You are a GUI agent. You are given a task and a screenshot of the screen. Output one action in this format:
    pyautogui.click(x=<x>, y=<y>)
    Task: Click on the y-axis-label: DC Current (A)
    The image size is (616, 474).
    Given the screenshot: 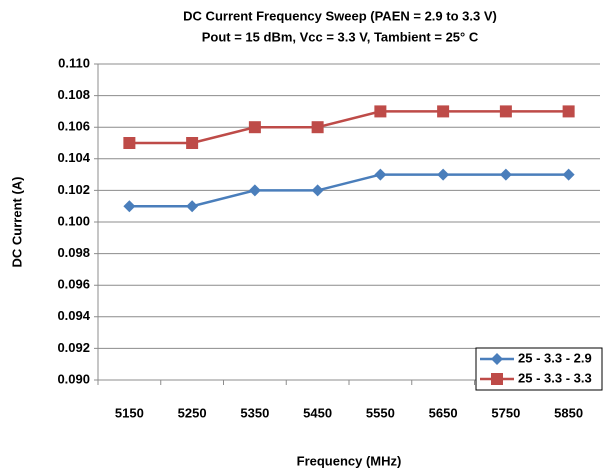 What is the action you would take?
    pyautogui.click(x=16, y=222)
    